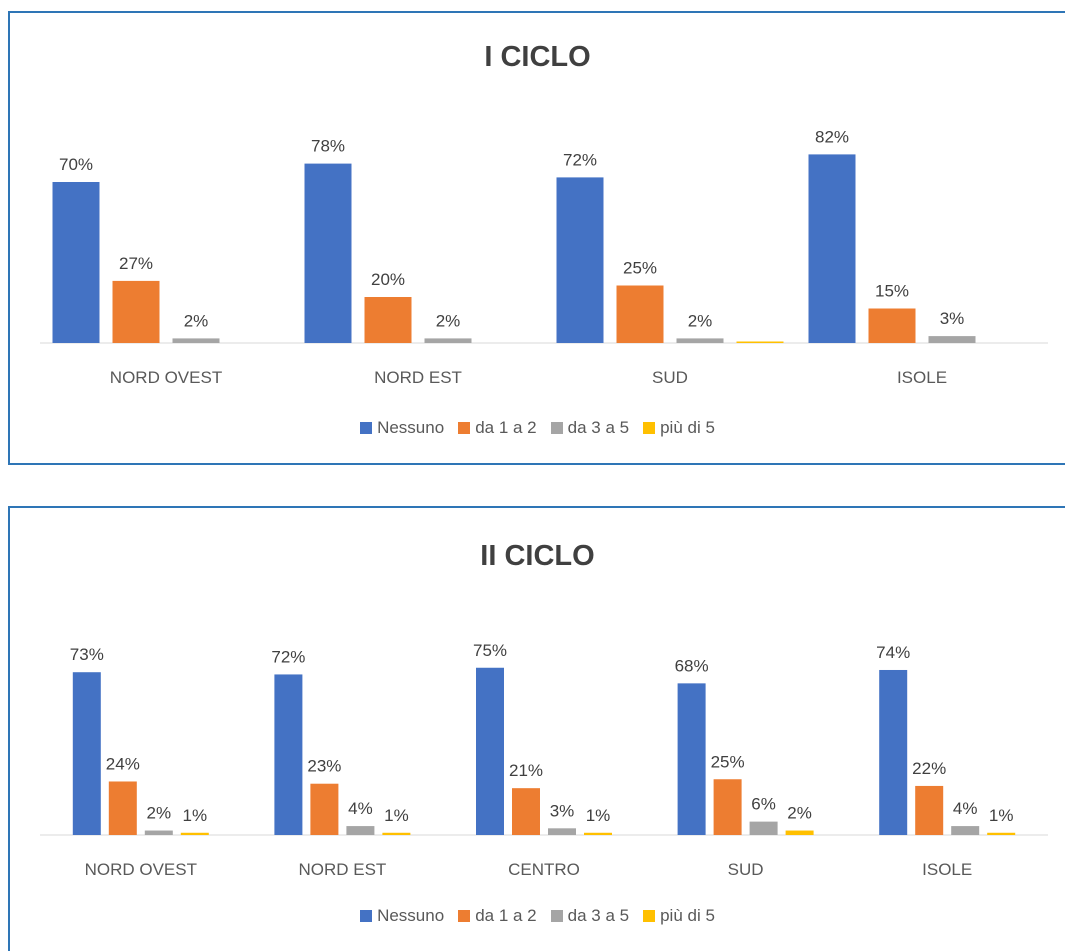  I want to click on data-label: 68%, so click(692, 665).